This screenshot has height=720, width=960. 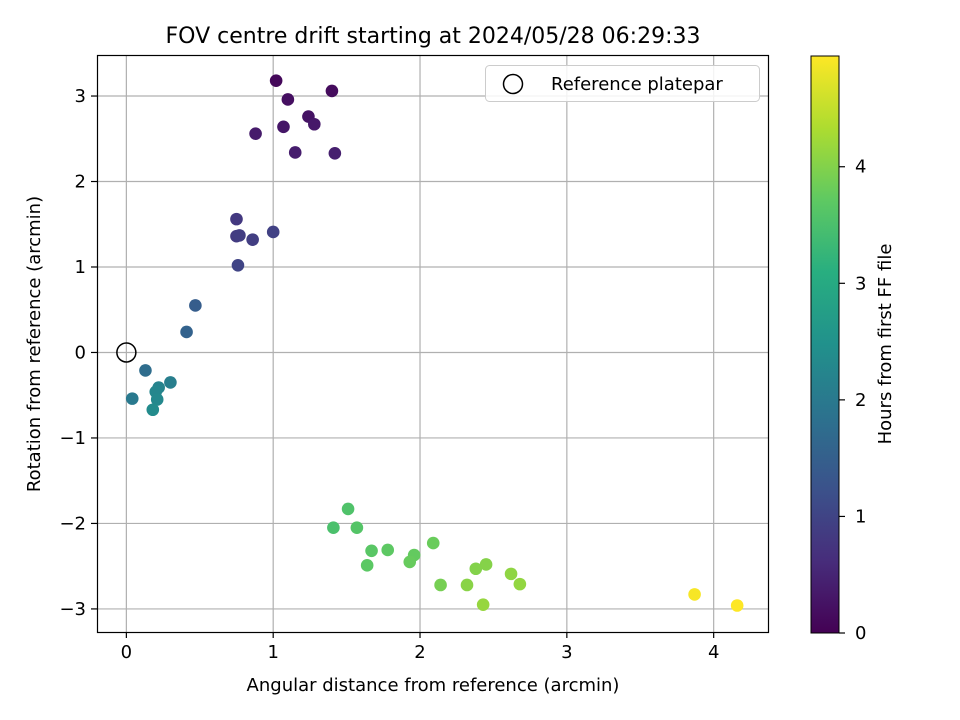 I want to click on y-axis-label: Rotation from reference (arcmin), so click(x=34, y=344).